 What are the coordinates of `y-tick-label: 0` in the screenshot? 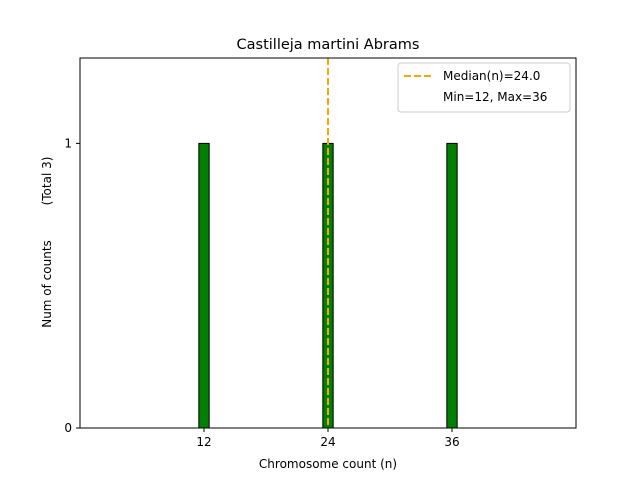 It's located at (68, 428).